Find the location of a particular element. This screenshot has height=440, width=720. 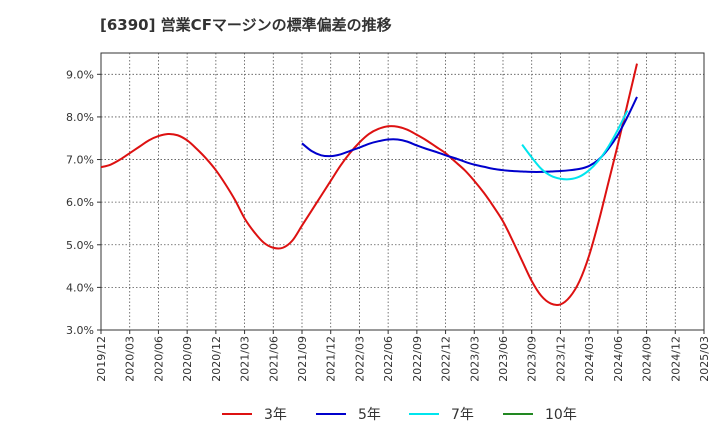

y-tick-label: 3.0% is located at coordinates (80, 330).